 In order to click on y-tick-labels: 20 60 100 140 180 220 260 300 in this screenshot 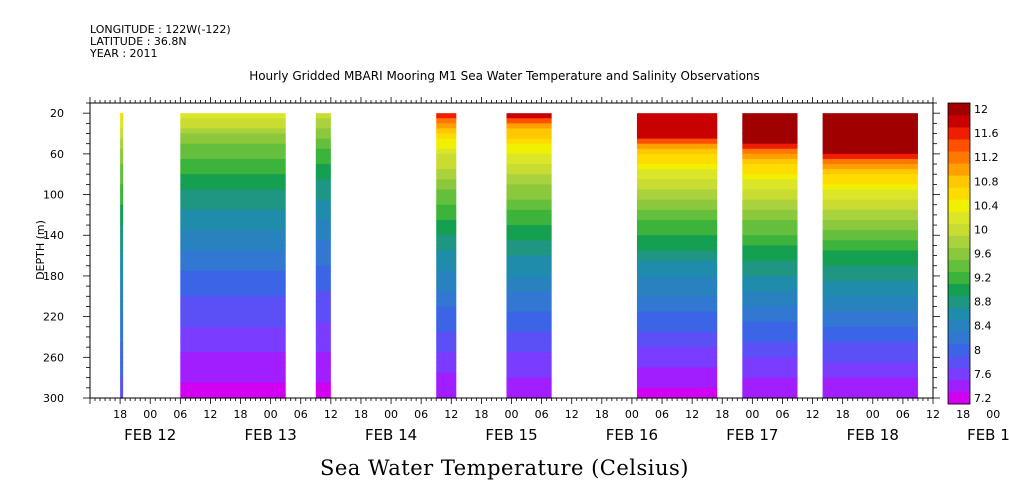, I will do `click(53, 256)`.